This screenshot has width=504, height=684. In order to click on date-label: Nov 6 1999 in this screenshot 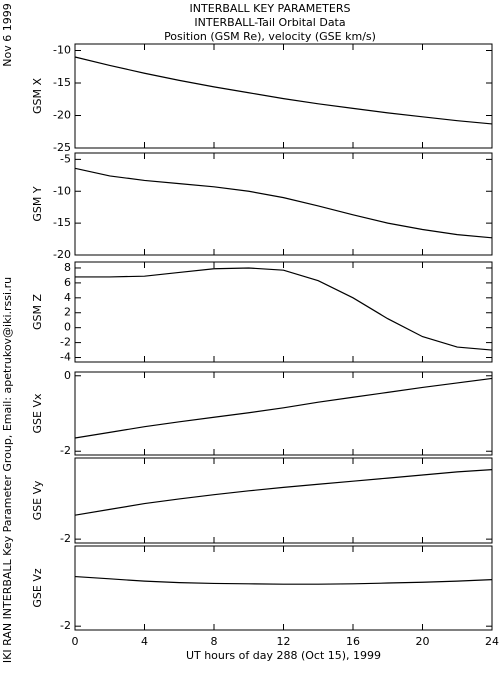, I will do `click(7, 34)`.